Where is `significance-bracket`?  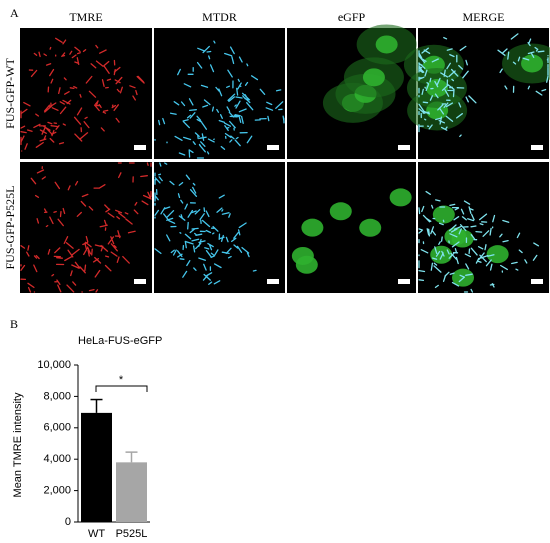 significance-bracket is located at coordinates (121, 388).